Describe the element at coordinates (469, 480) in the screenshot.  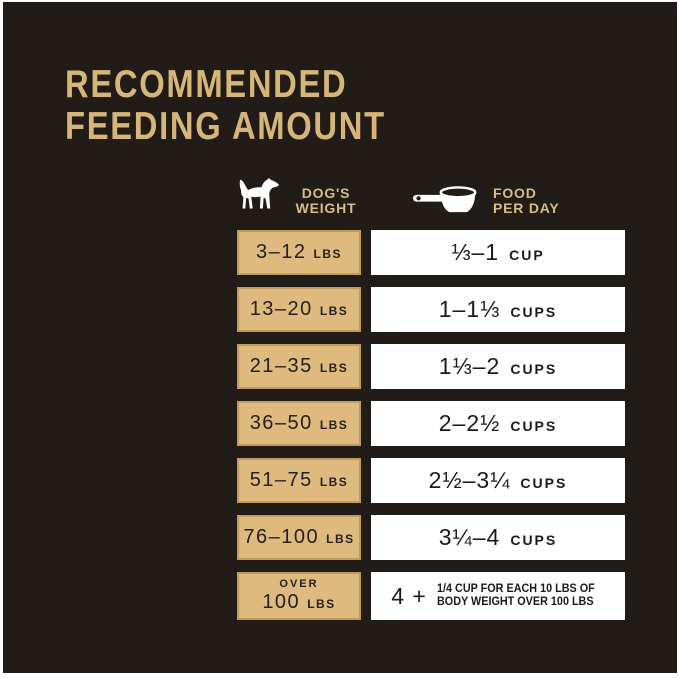
I see `food-value: 2½–3¼` at that location.